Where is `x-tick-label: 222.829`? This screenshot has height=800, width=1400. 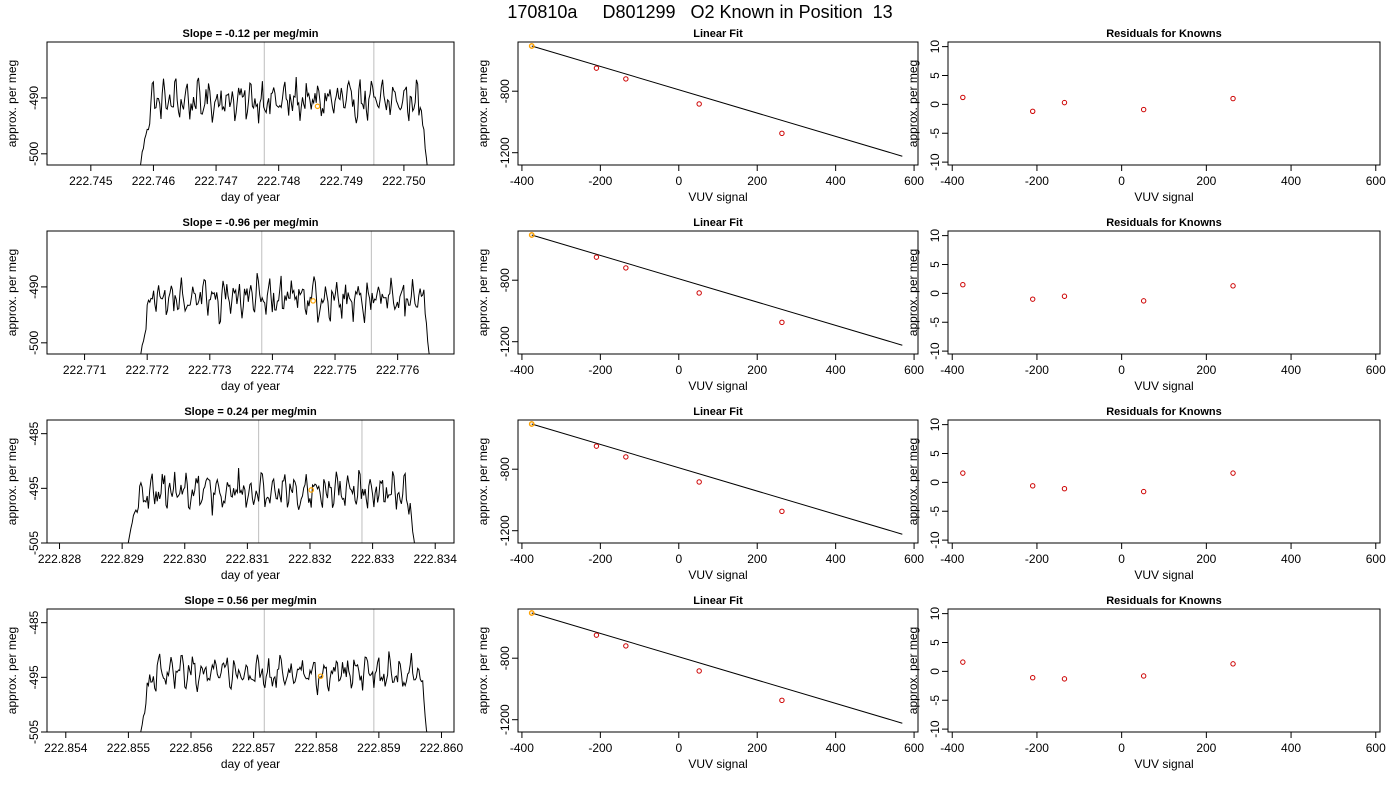
x-tick-label: 222.829 is located at coordinates (122, 559).